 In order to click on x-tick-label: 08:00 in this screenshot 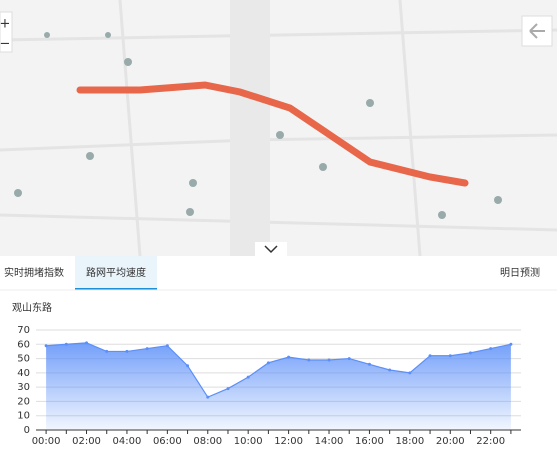, I will do `click(207, 441)`.